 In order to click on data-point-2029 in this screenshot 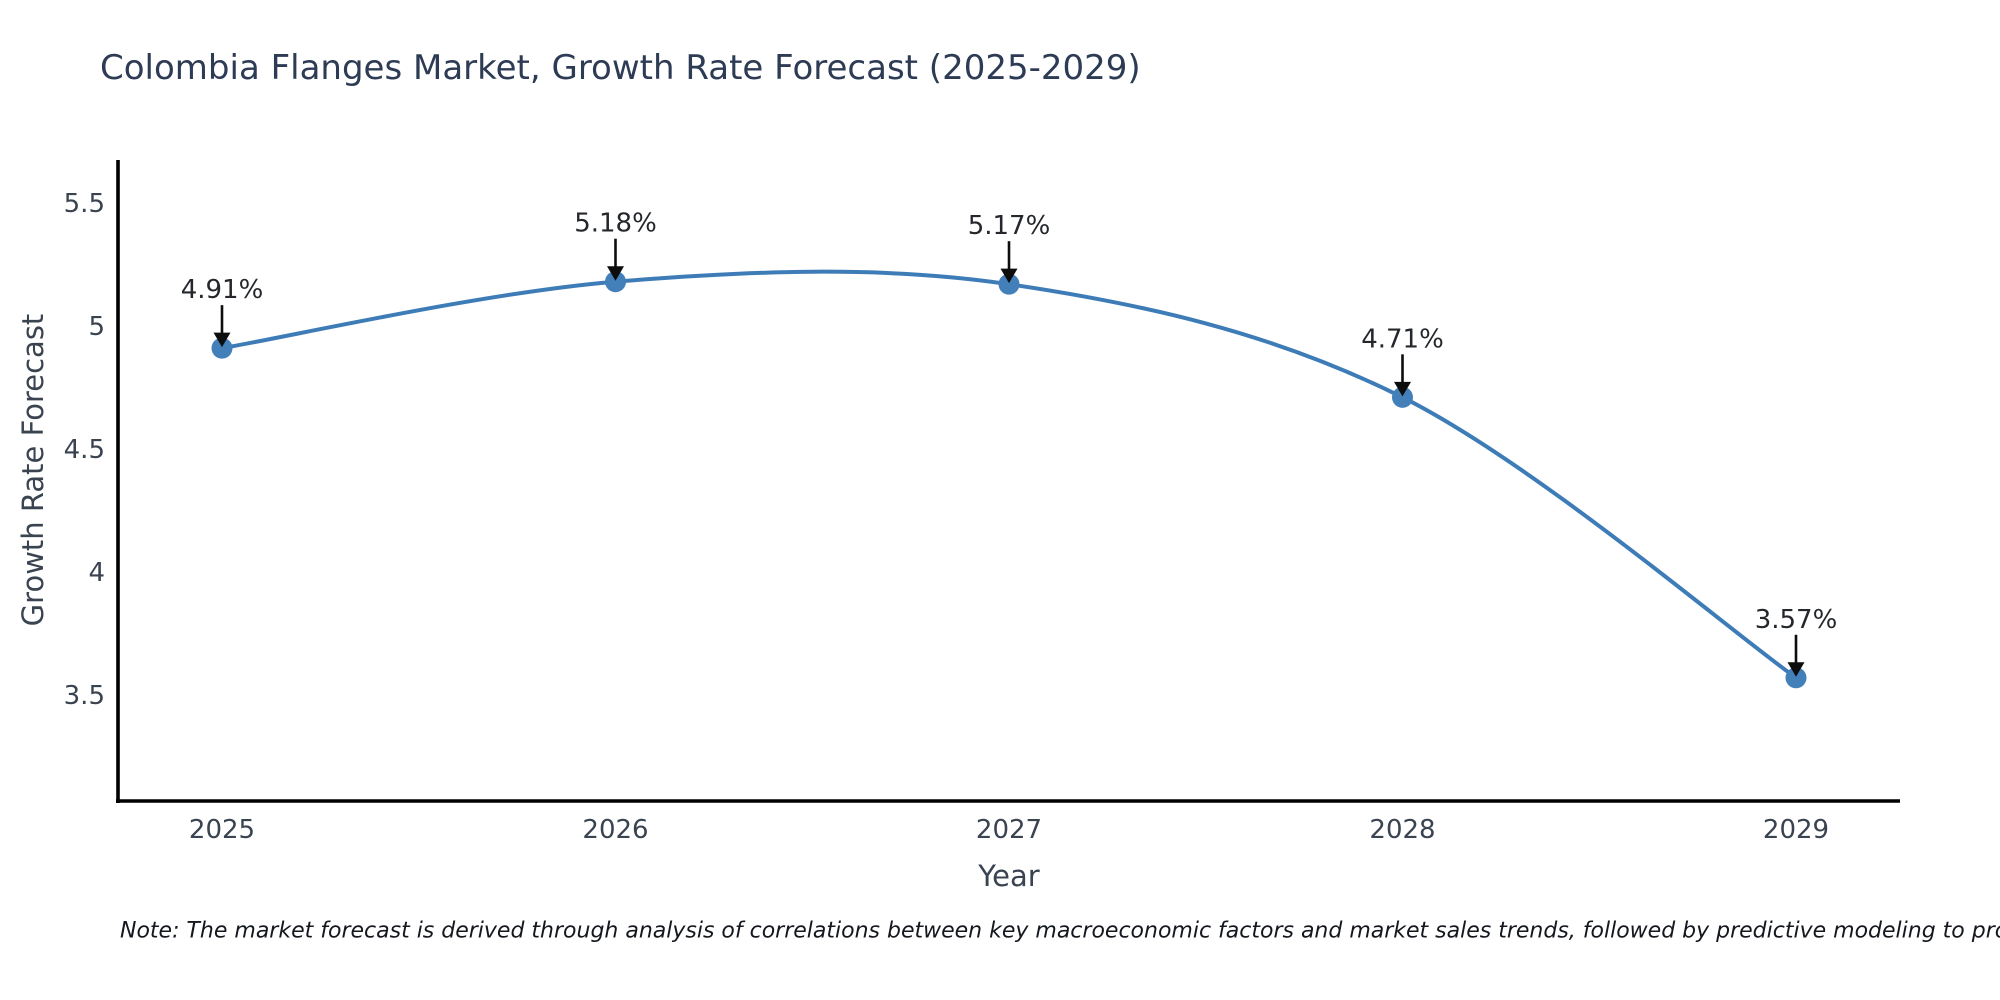, I will do `click(1796, 678)`.